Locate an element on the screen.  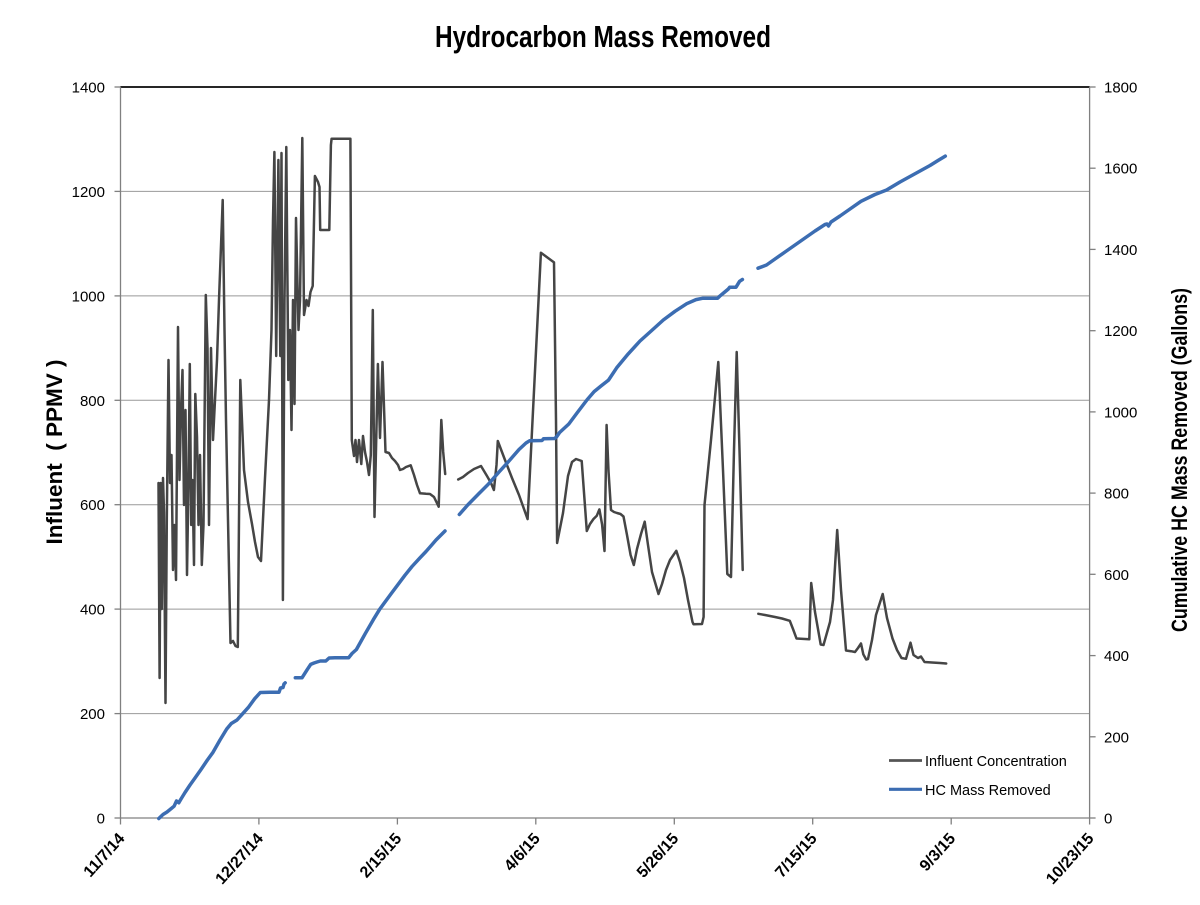
svg-text: Hydrocarbon Mass Removed is located at coordinates (603, 36).